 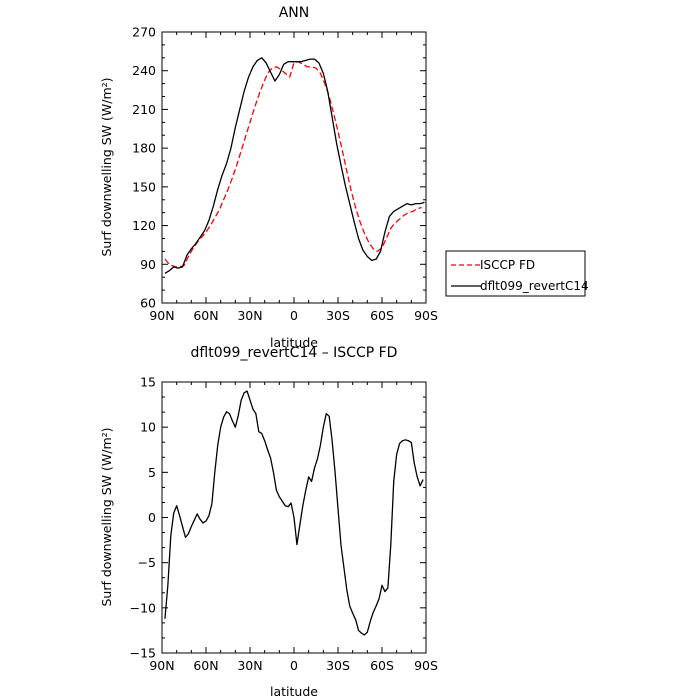 I want to click on top-chart-title: ANN, so click(x=294, y=13).